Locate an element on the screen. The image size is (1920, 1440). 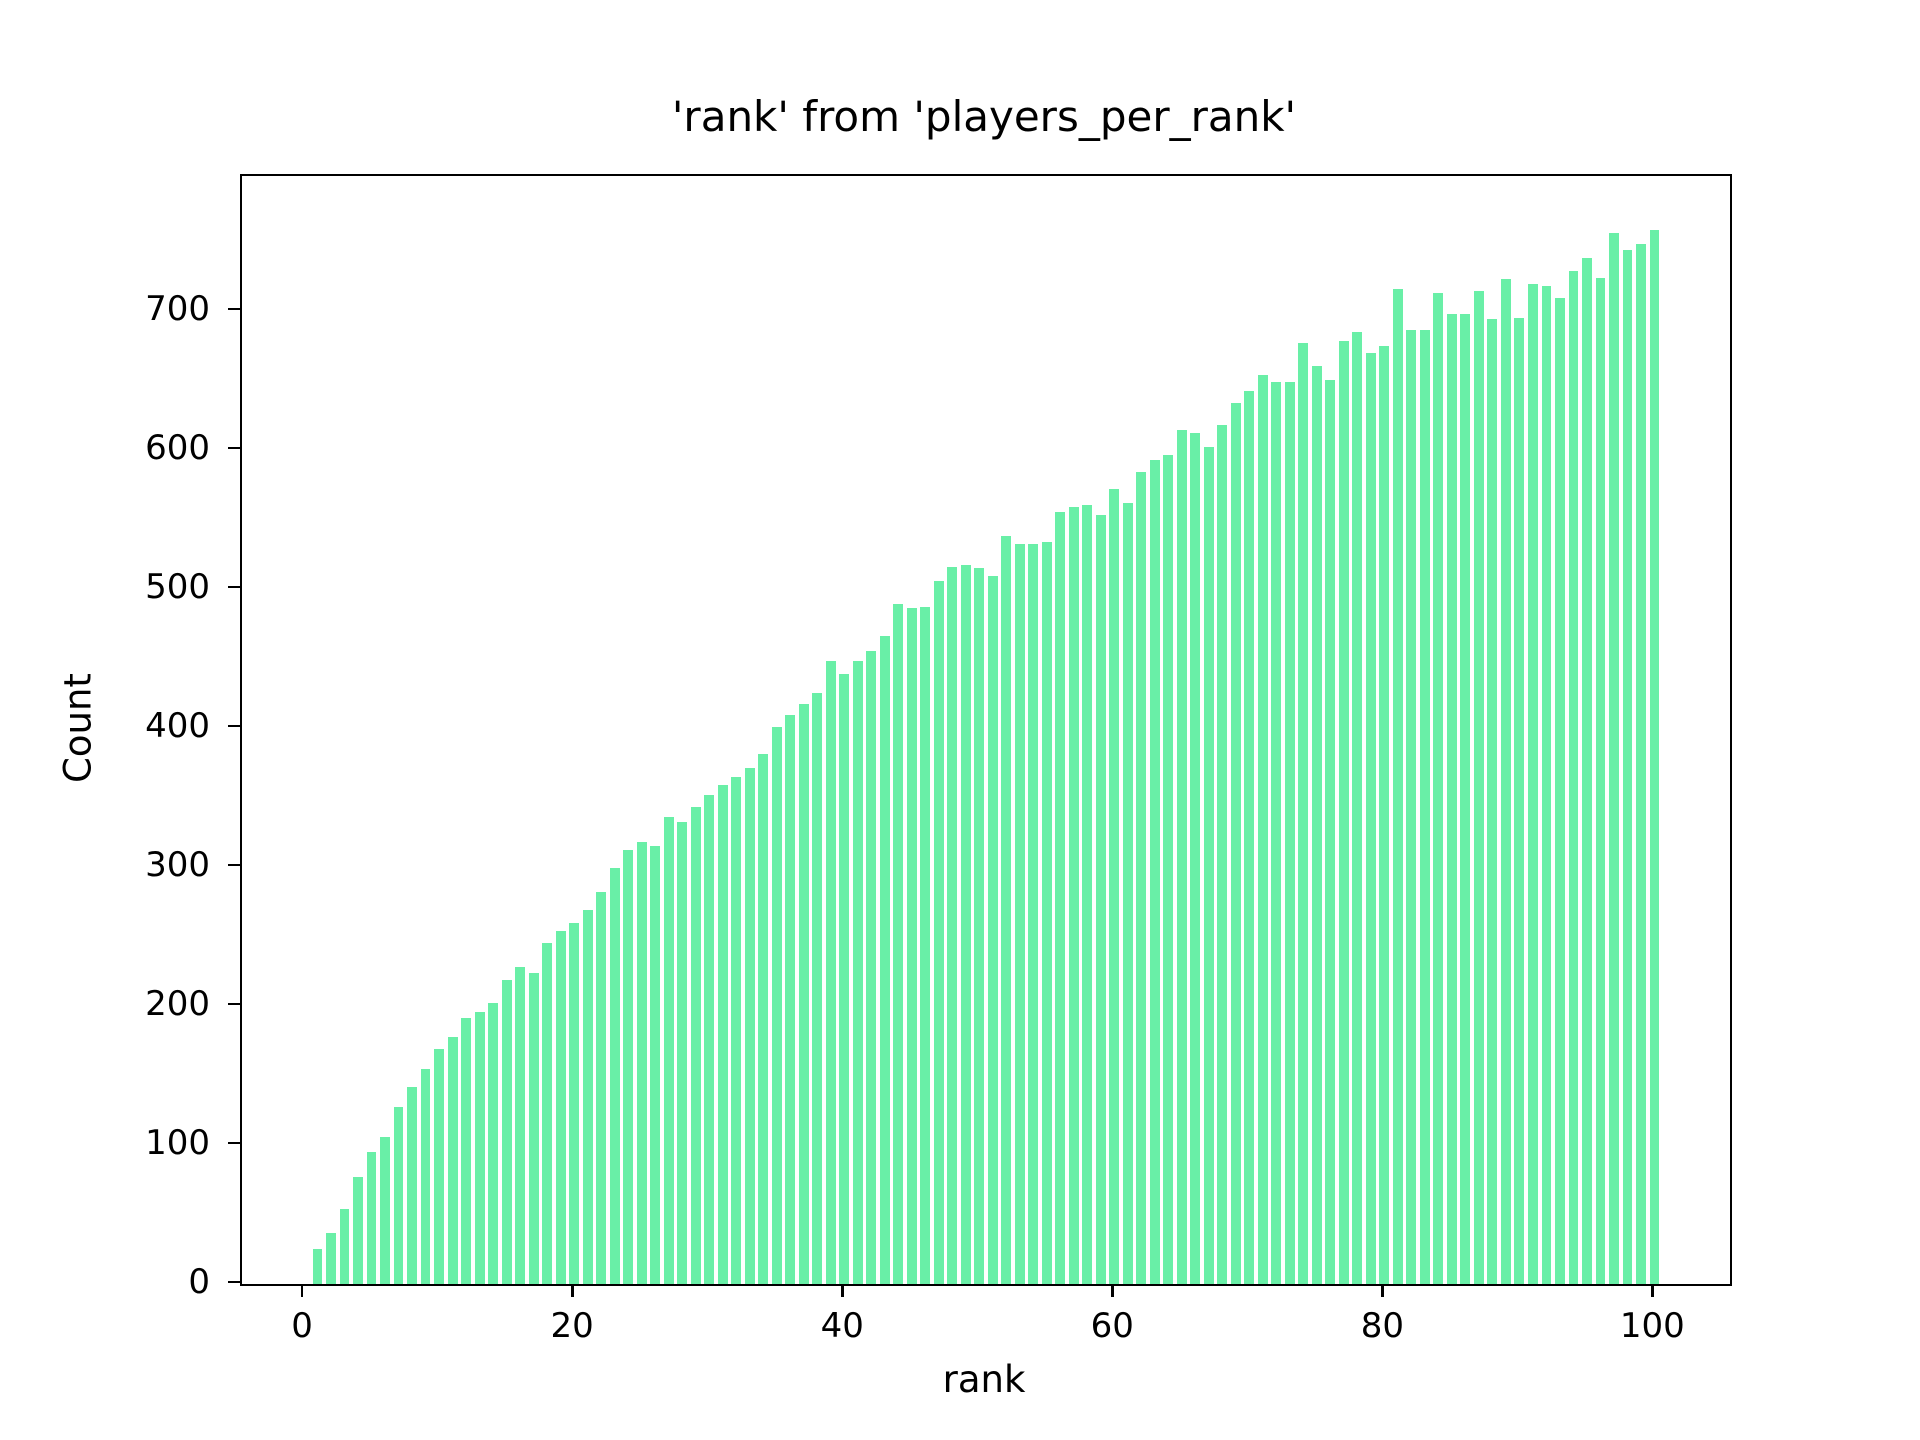
x-ticklabel-40: 40 is located at coordinates (842, 1326).